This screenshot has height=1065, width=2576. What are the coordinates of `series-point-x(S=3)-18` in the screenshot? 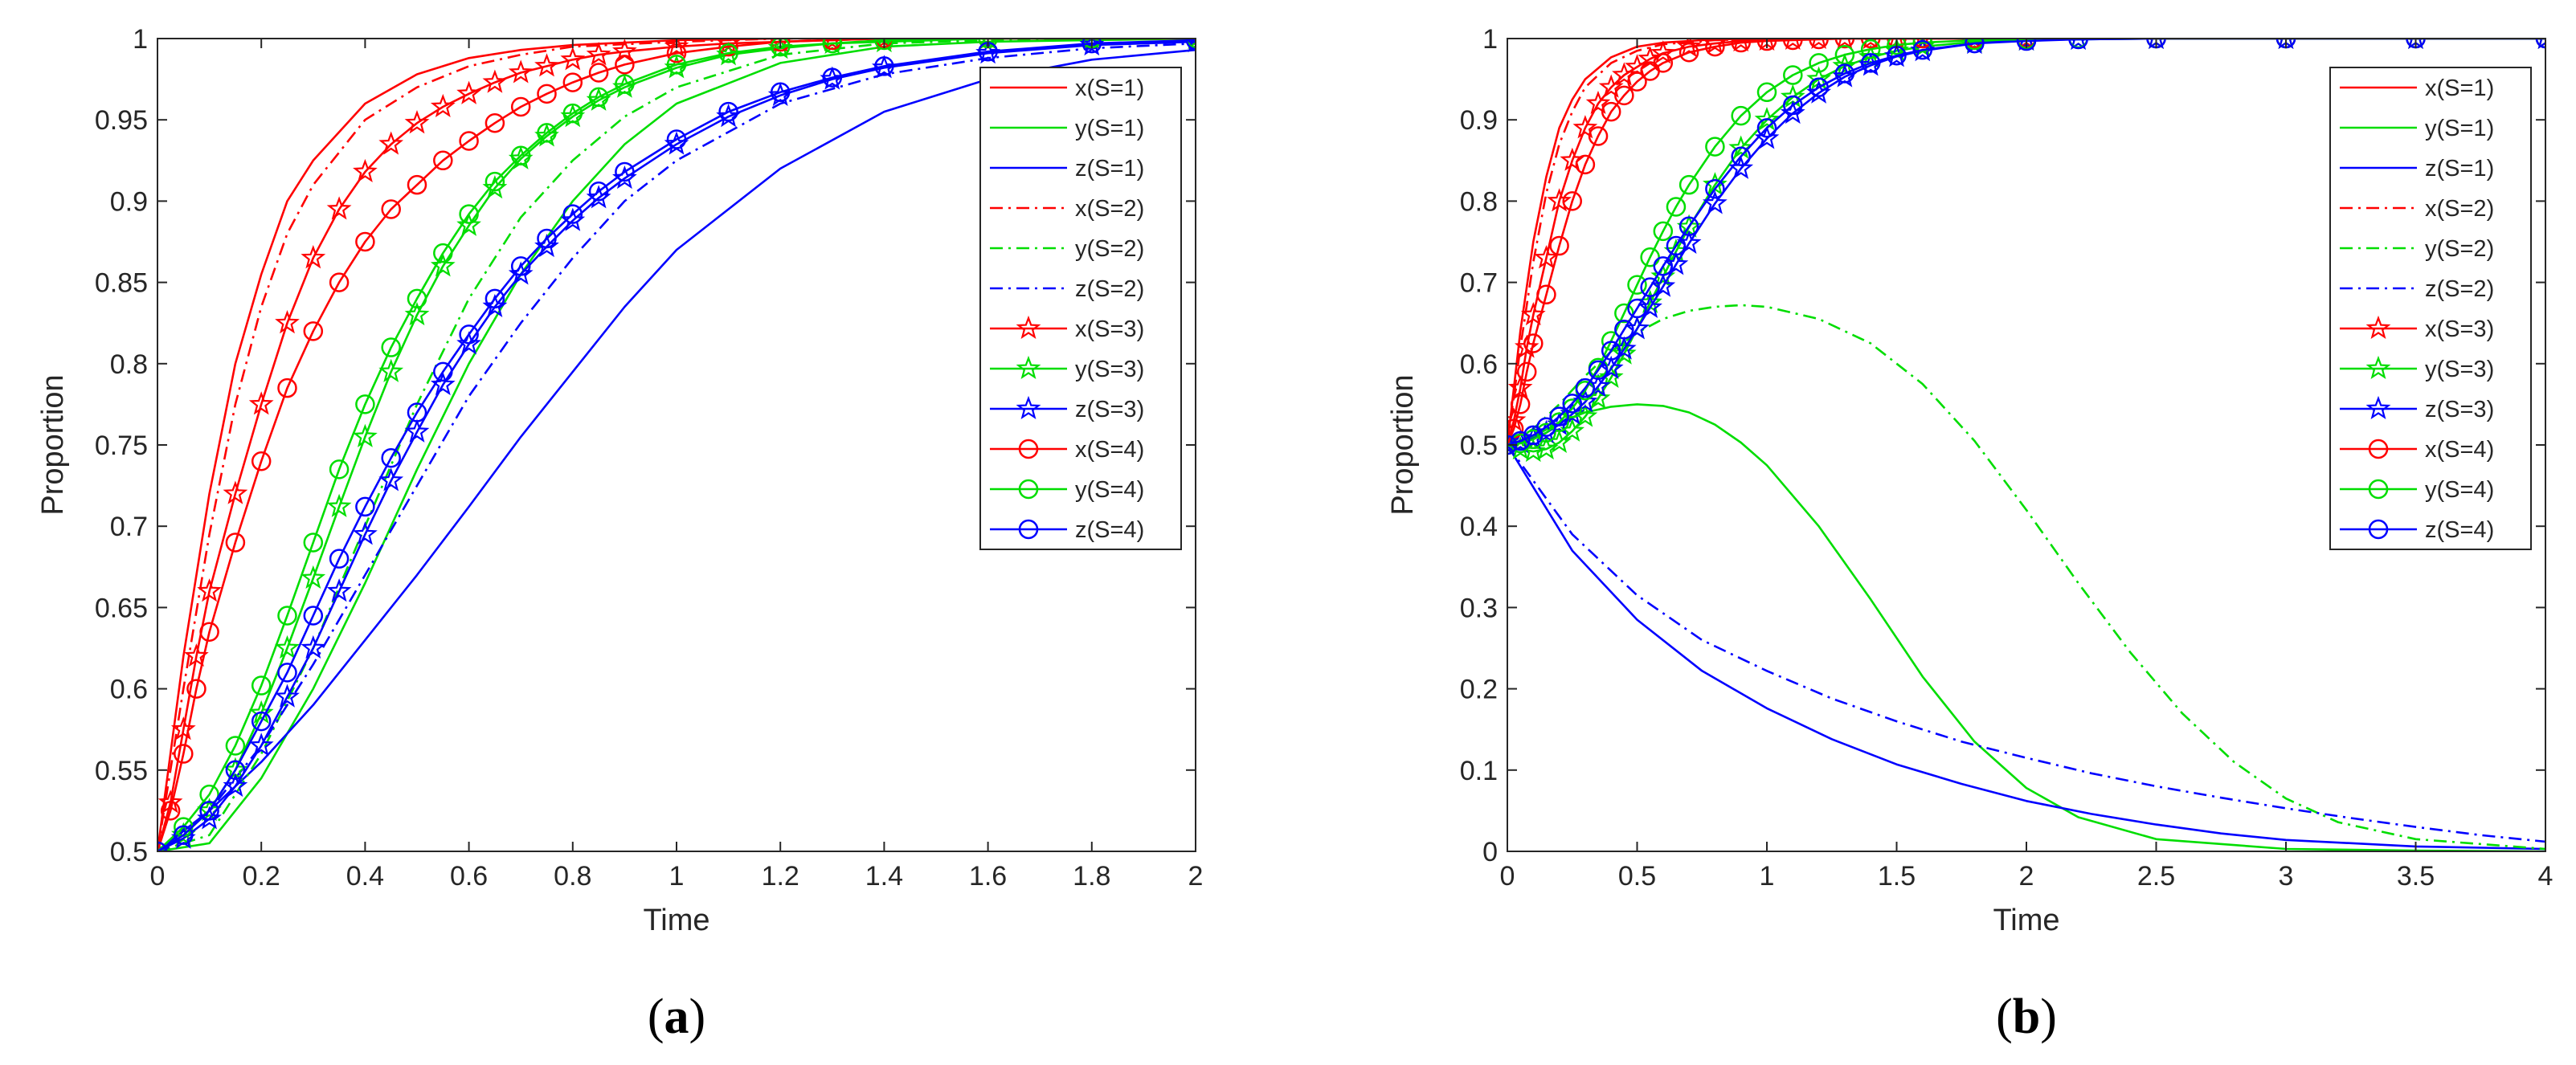 It's located at (573, 59).